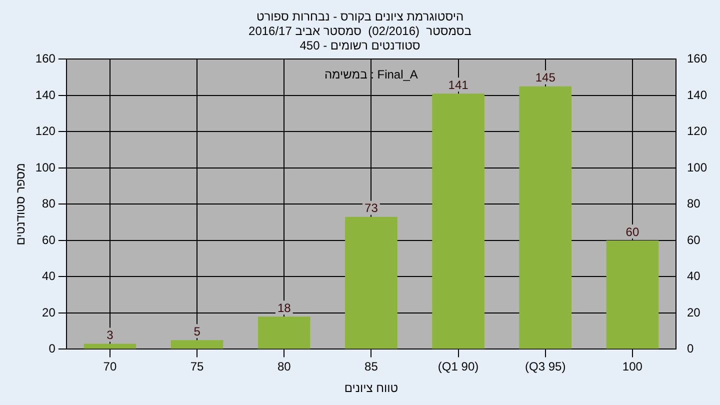  What do you see at coordinates (371, 75) in the screenshot?
I see `annotation: במשימה : Final_A` at bounding box center [371, 75].